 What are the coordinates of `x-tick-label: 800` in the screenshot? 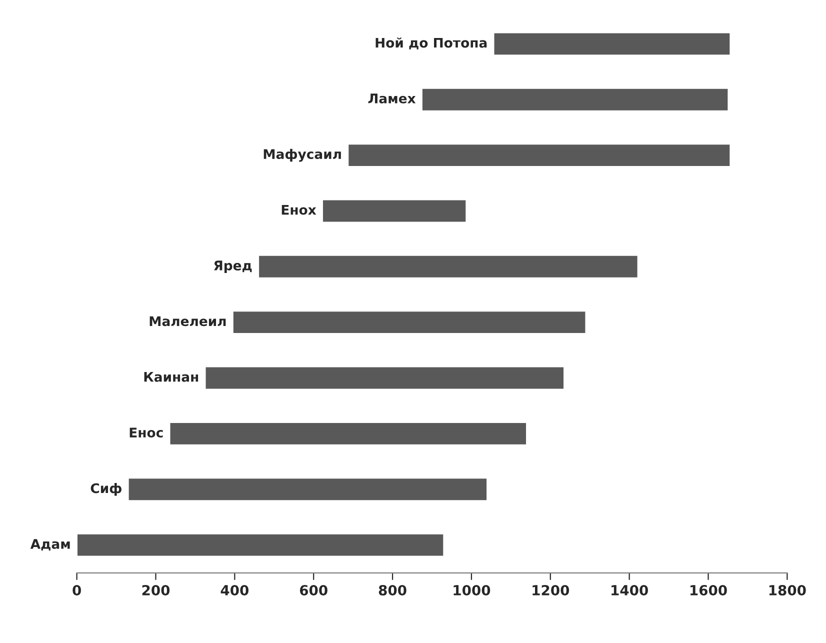 It's located at (392, 590).